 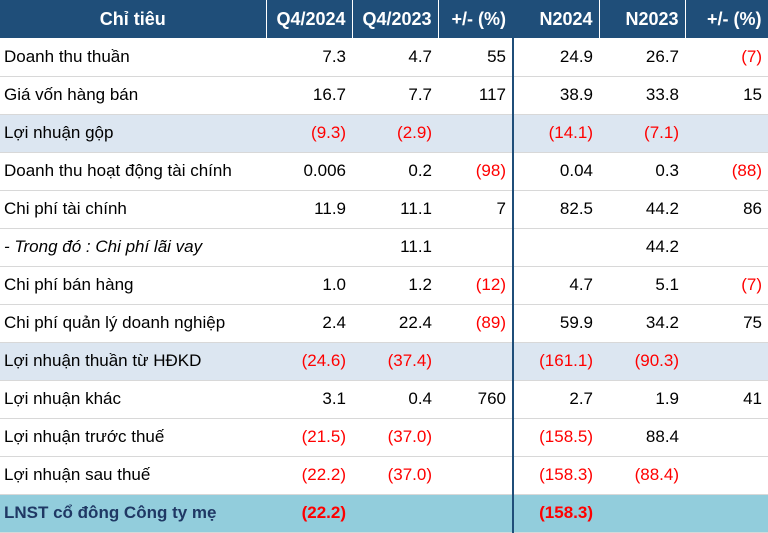 What do you see at coordinates (384, 247) in the screenshot?
I see `table-row: - Trong đó : Chi phí lãi vay 11.1 44.2` at bounding box center [384, 247].